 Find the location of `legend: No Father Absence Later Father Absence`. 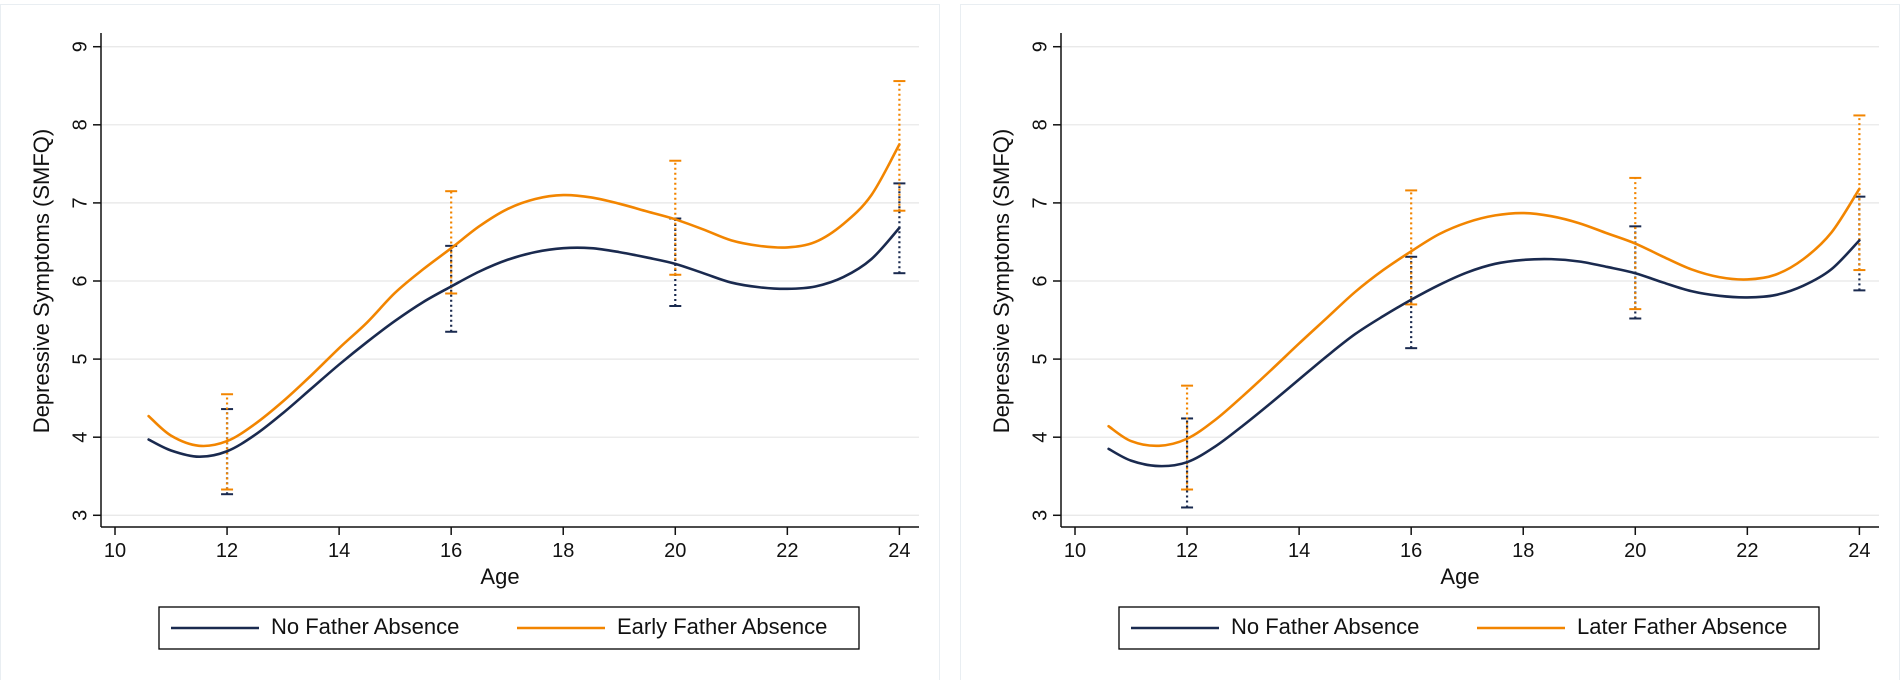

legend: No Father Absence Later Father Absence is located at coordinates (1469, 628).